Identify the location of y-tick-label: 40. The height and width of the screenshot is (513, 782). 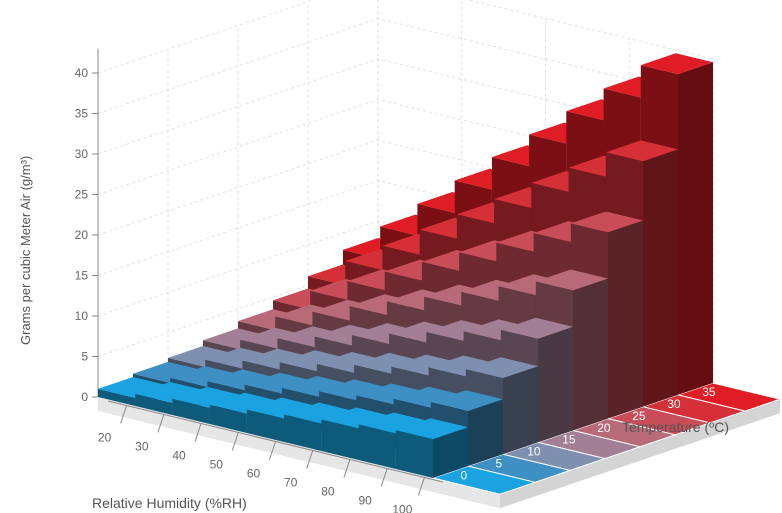
(82, 73).